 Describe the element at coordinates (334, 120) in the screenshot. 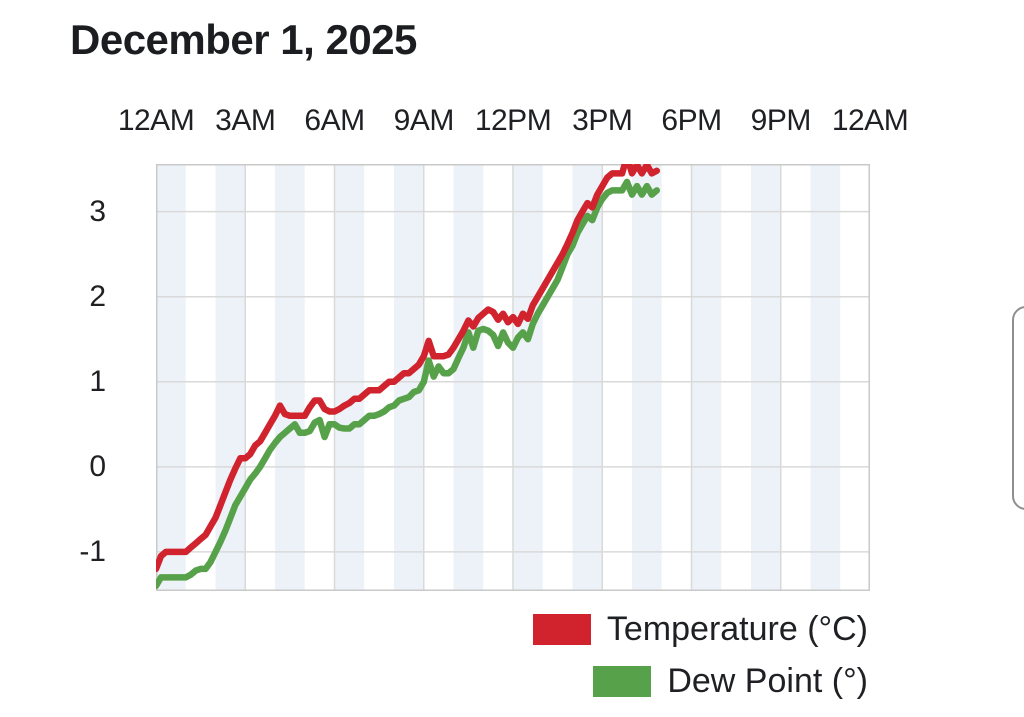

I see `x-tick-label: 6AM` at that location.